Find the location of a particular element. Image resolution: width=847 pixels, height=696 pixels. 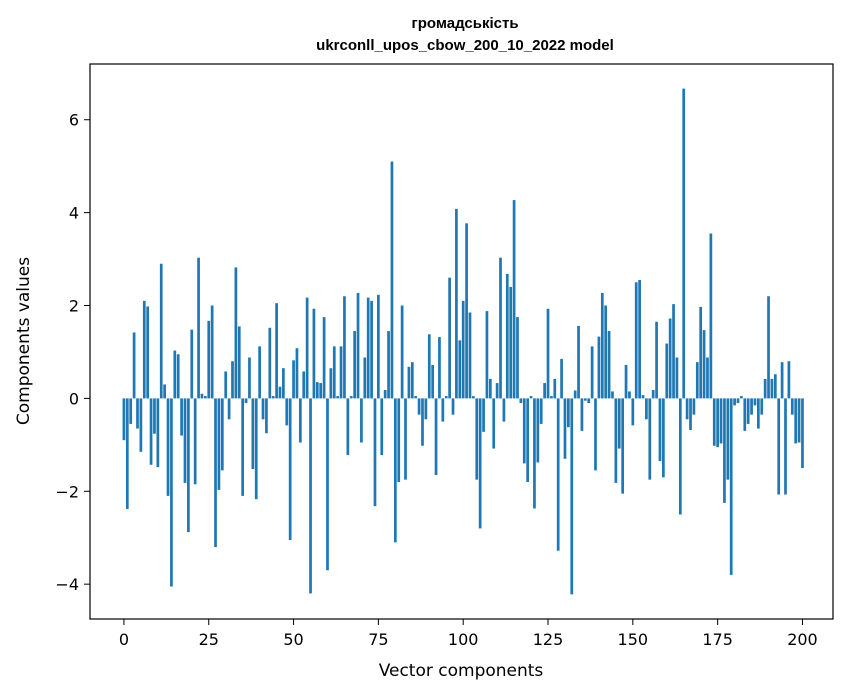

x-tick-label: 75 is located at coordinates (378, 639).